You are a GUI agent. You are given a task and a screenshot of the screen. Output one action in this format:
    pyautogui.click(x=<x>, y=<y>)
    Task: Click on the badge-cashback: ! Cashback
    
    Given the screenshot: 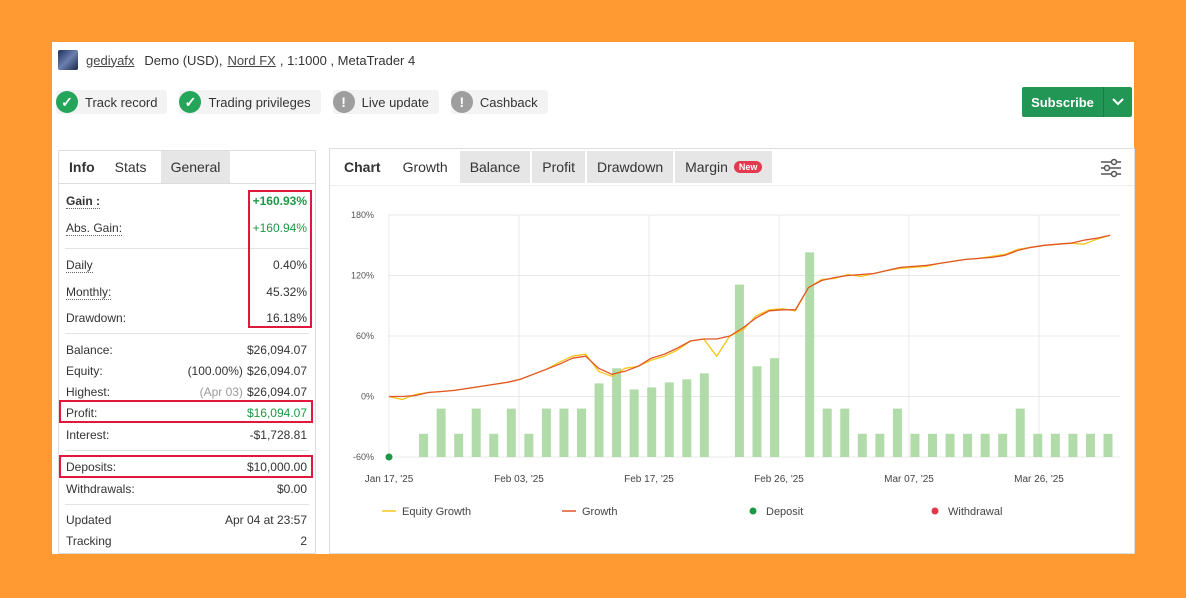 What is the action you would take?
    pyautogui.click(x=499, y=102)
    